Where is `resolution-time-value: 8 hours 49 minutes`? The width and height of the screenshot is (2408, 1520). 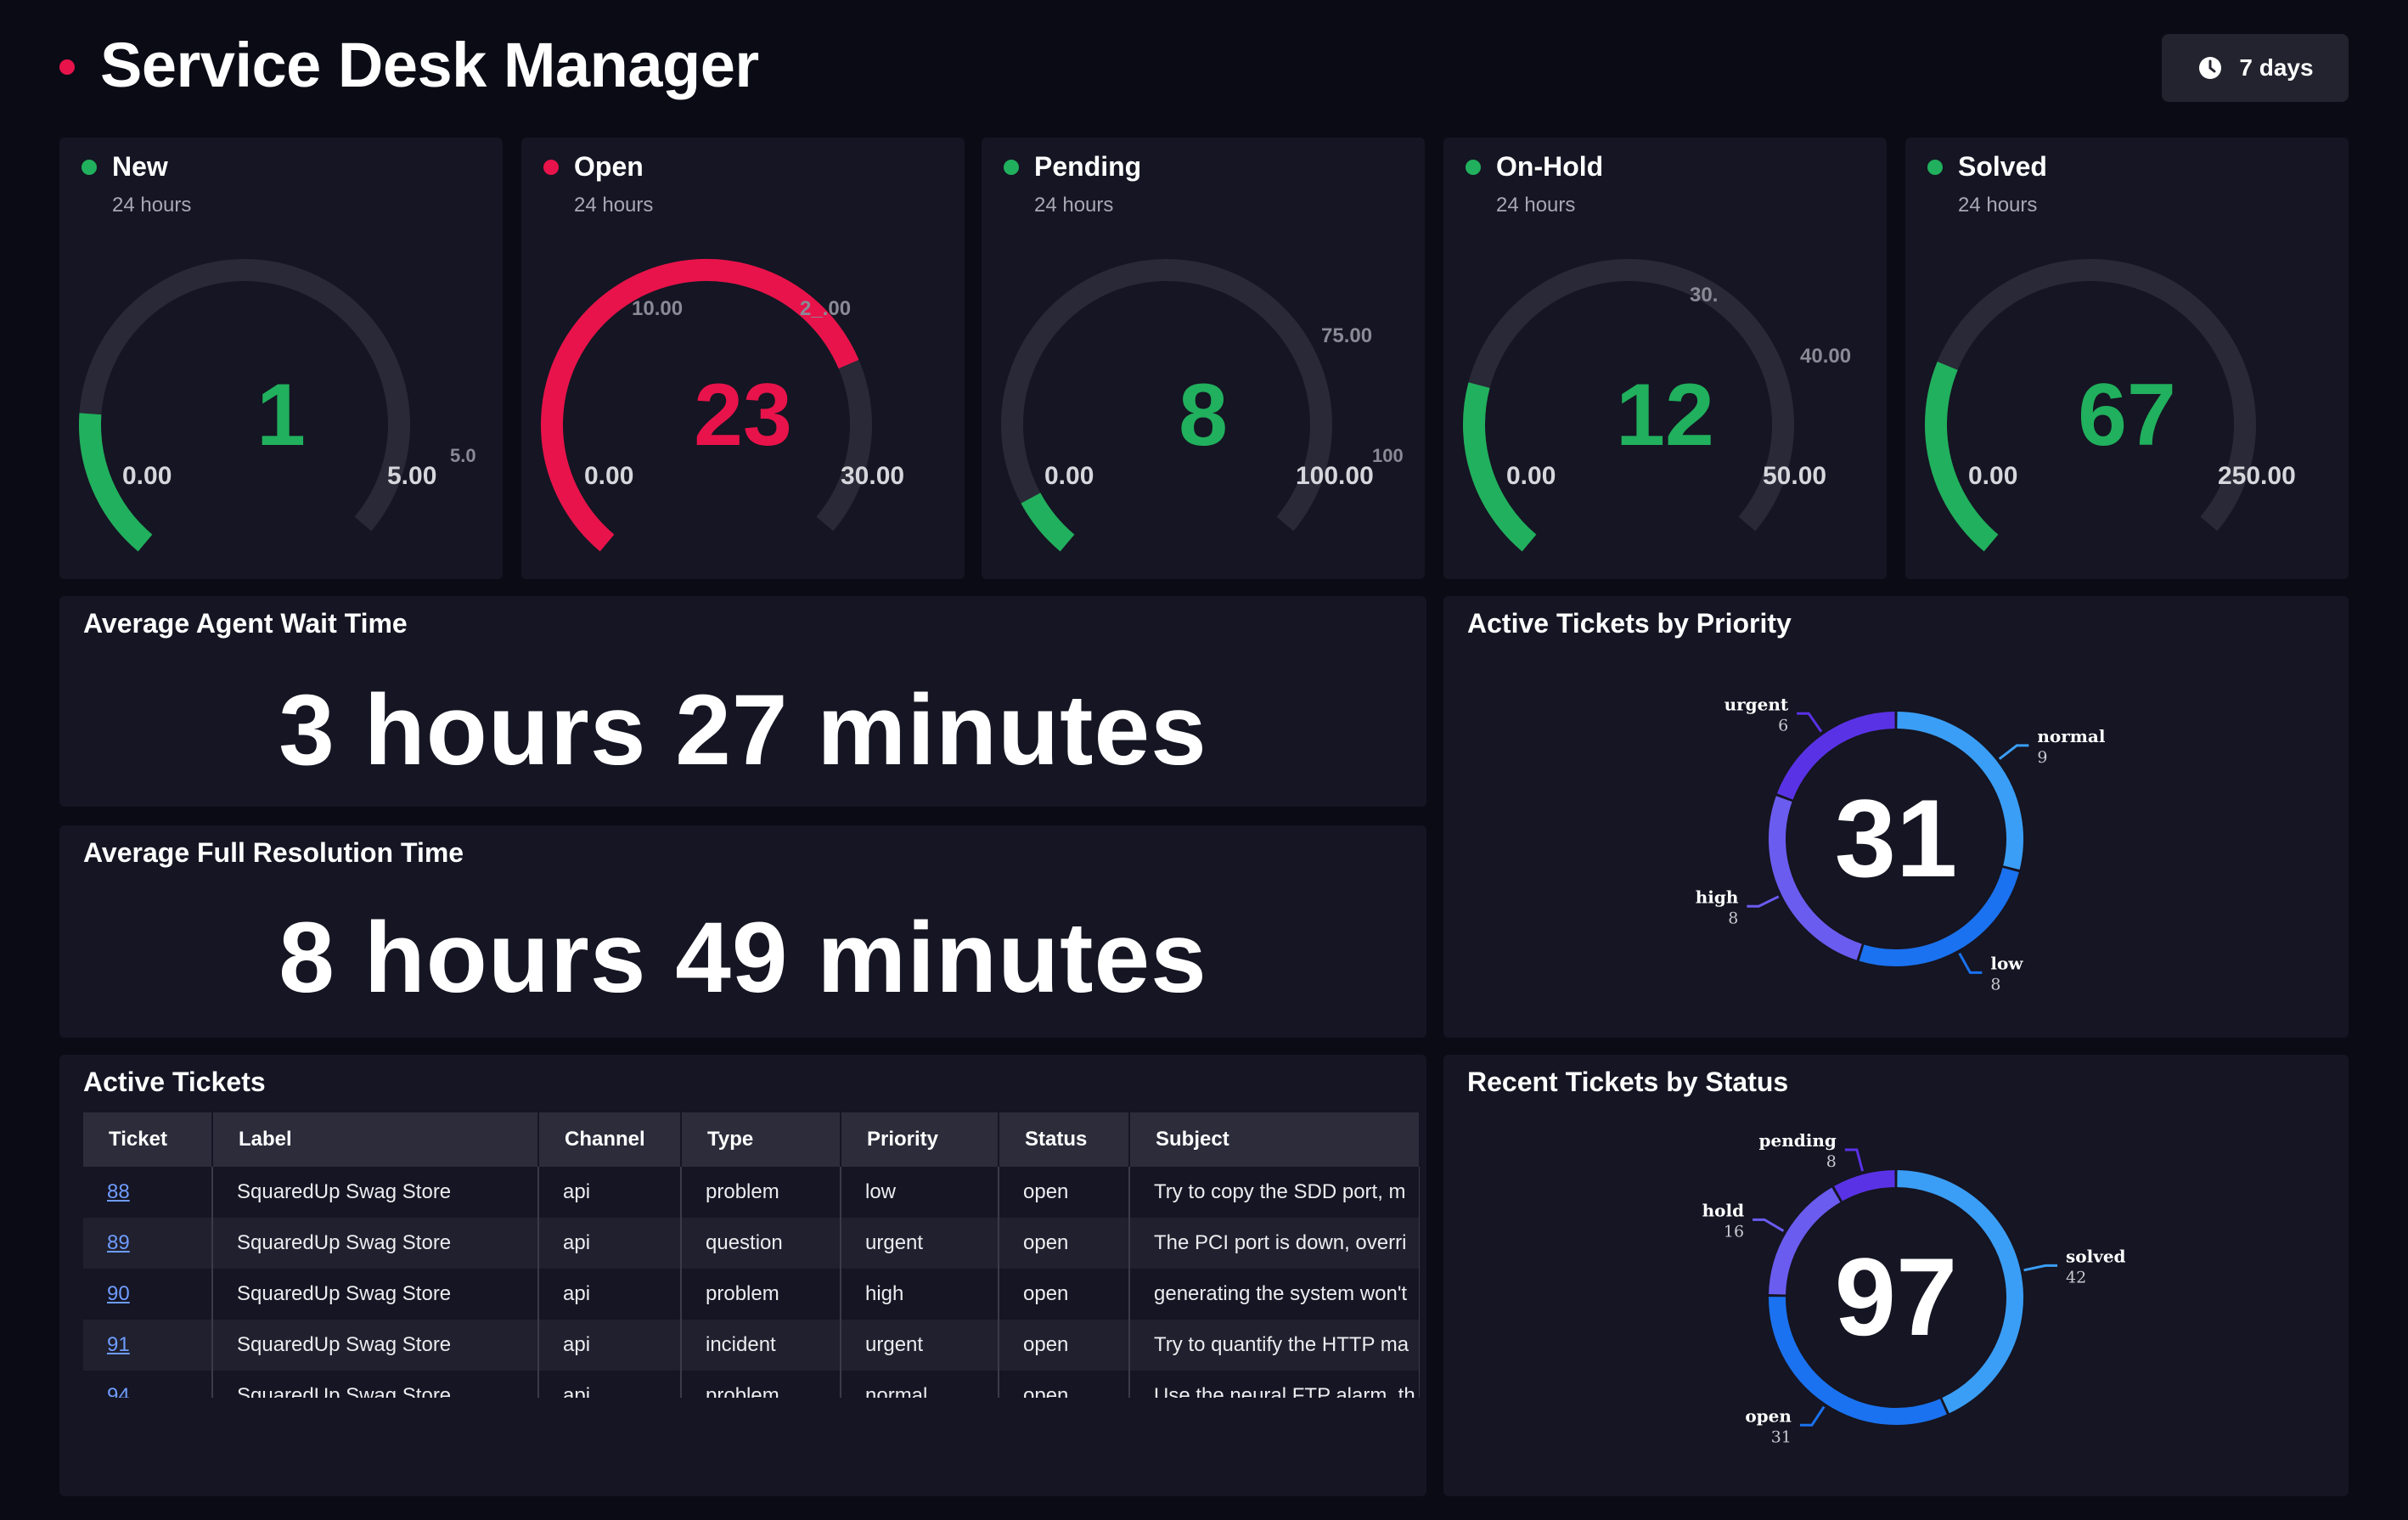
resolution-time-value: 8 hours 49 minutes is located at coordinates (742, 958).